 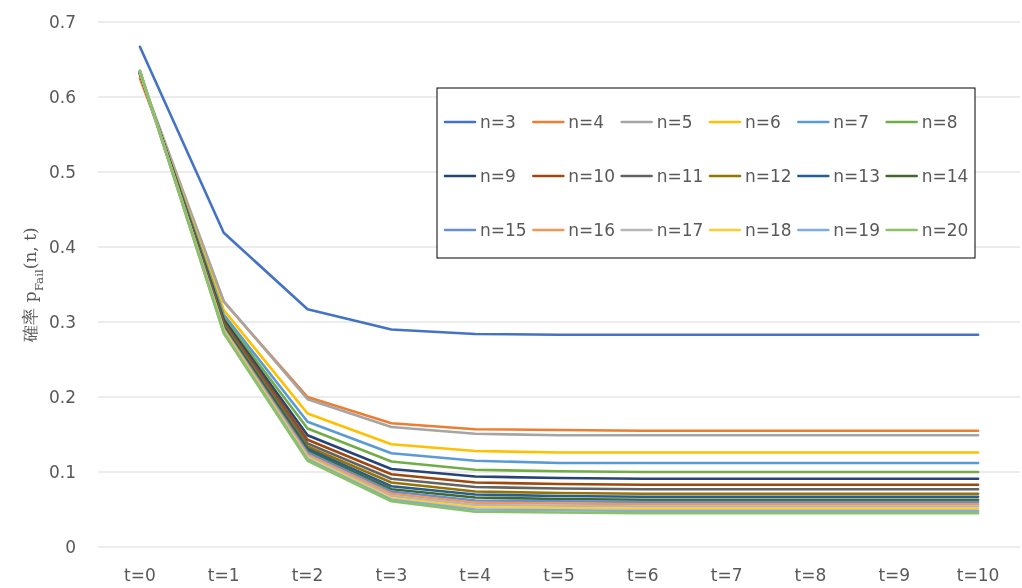 I want to click on legend-label: n=14, so click(x=945, y=176).